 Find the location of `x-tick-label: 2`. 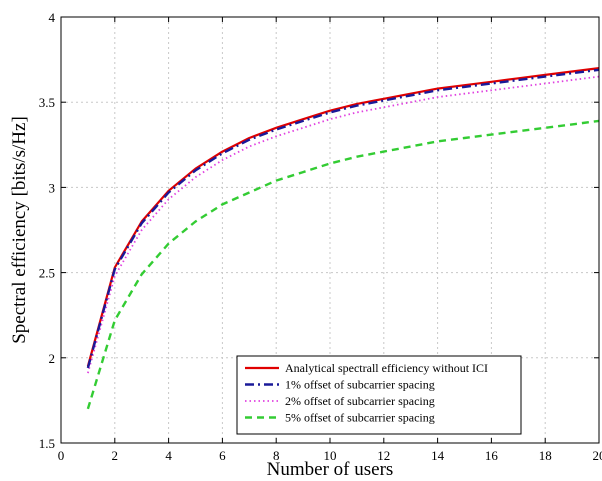

x-tick-label: 2 is located at coordinates (115, 455).